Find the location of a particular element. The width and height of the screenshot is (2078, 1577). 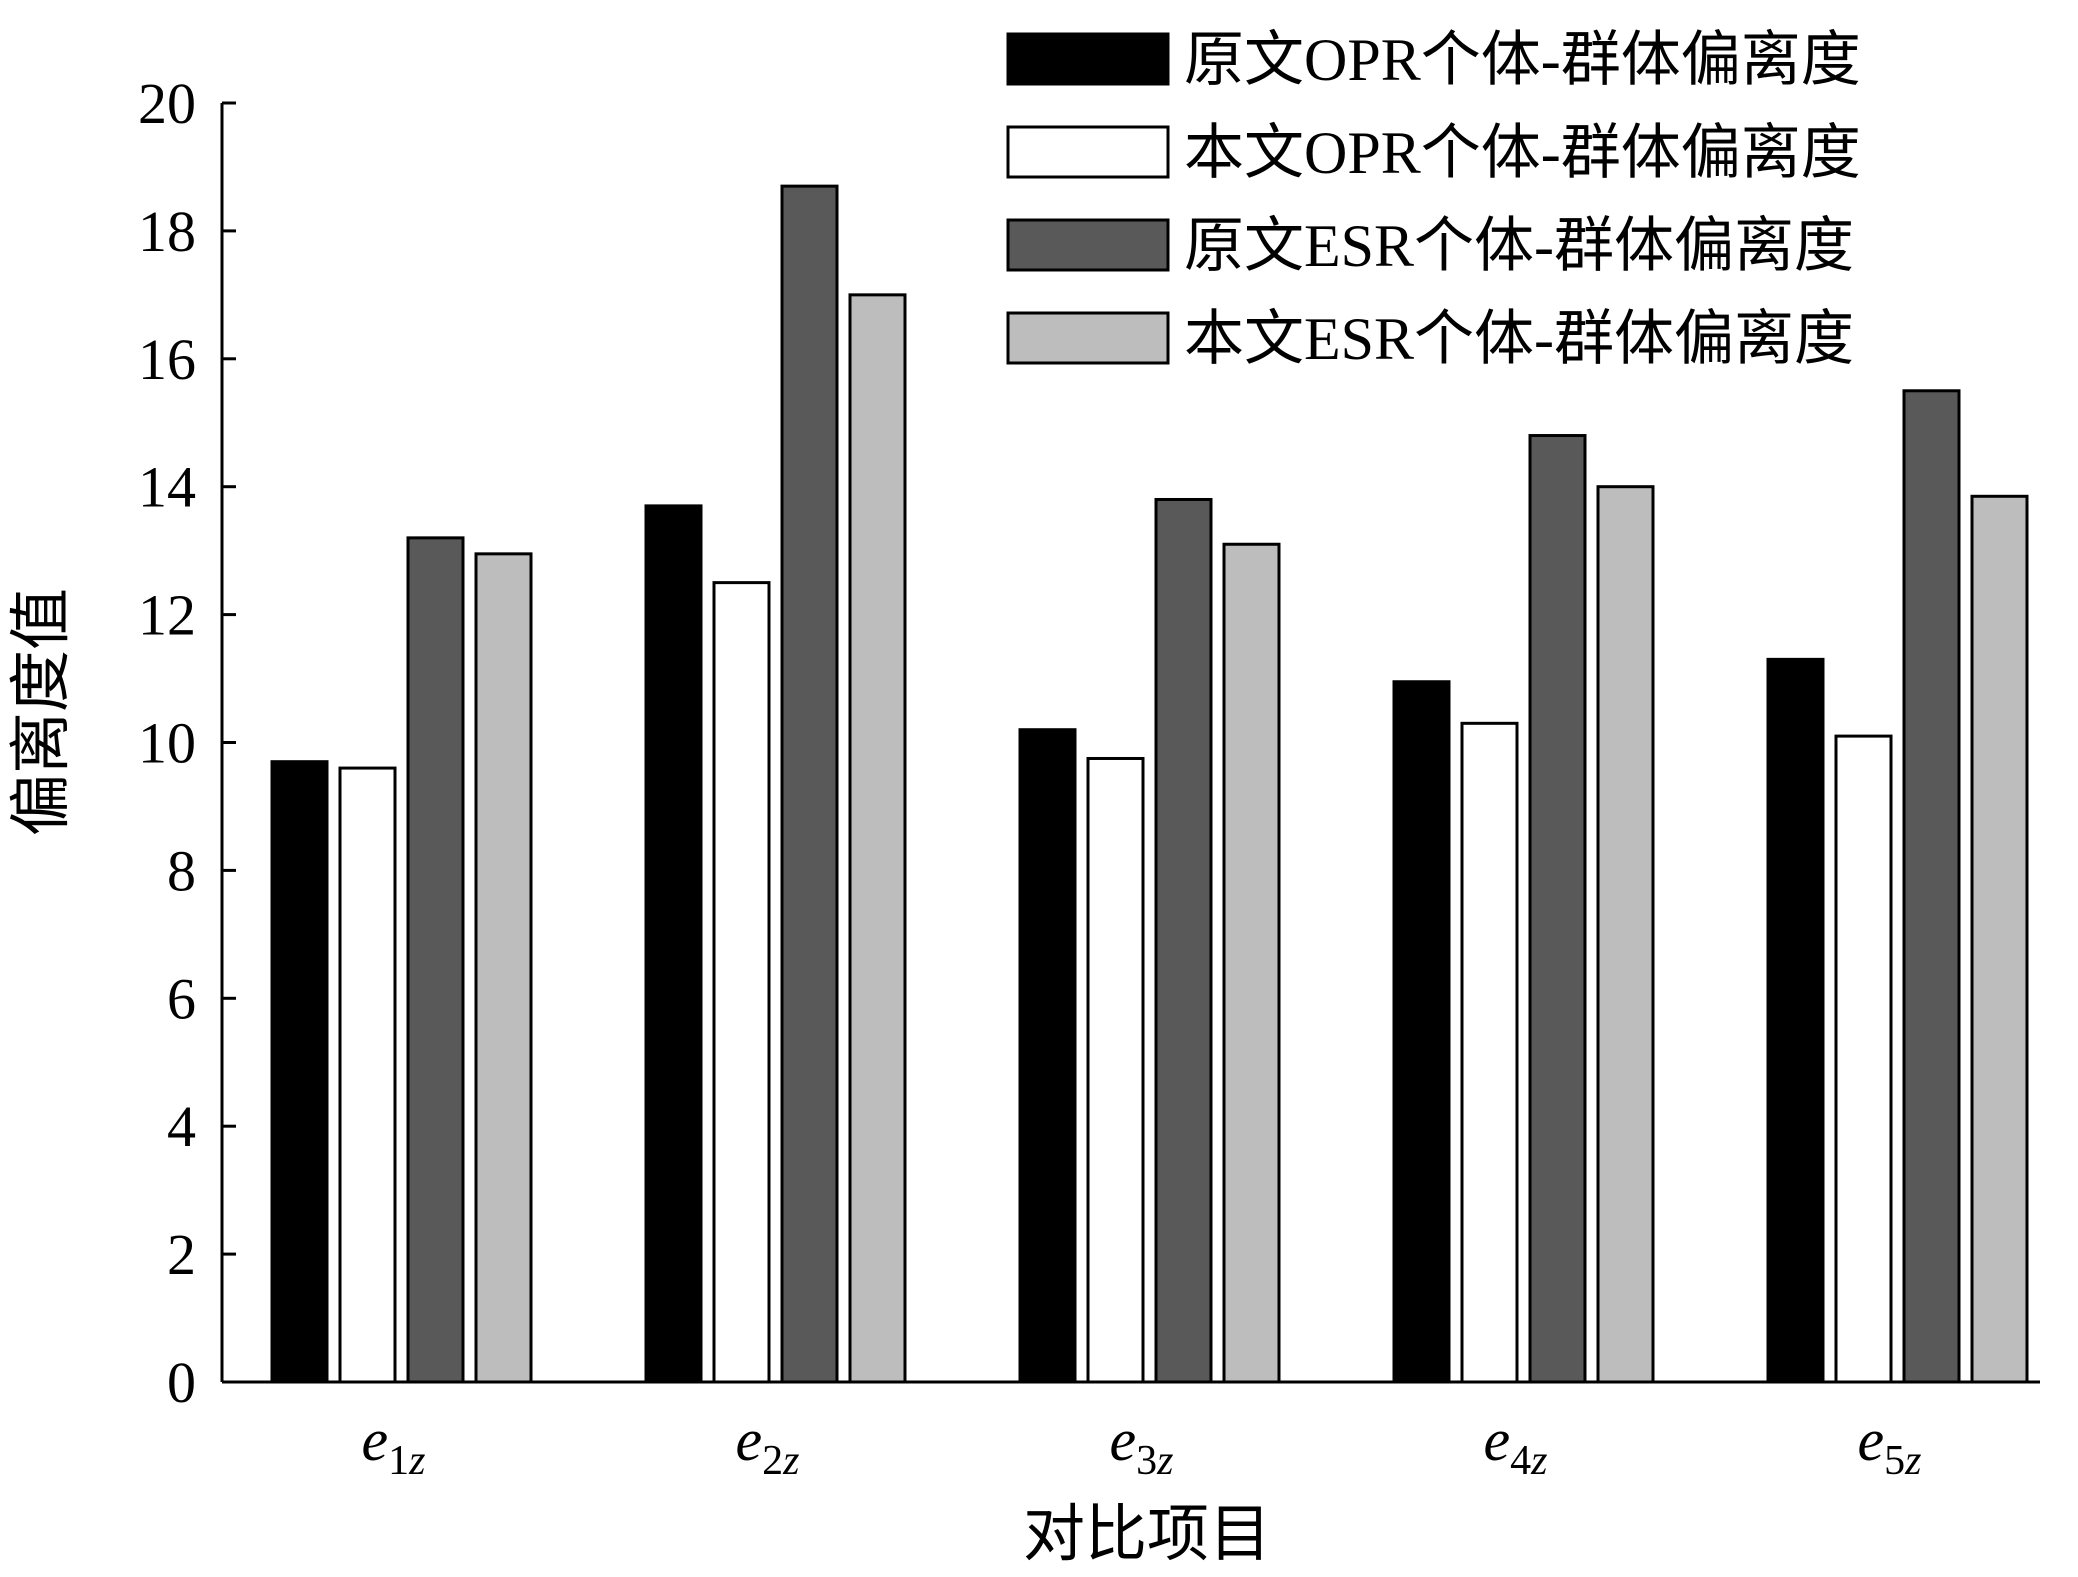

y-tick-label: 18 is located at coordinates (167, 231).